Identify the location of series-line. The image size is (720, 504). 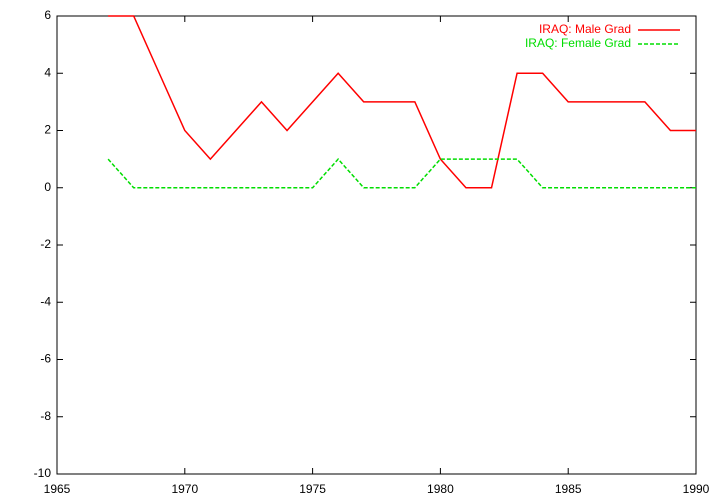
(401, 173).